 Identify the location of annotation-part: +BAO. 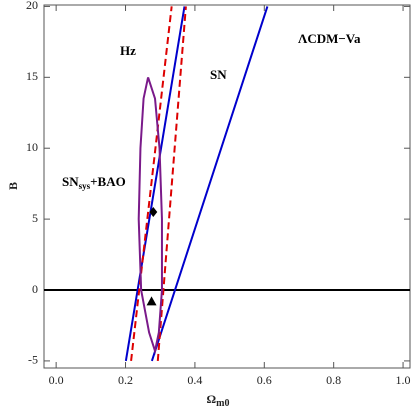
(108, 181).